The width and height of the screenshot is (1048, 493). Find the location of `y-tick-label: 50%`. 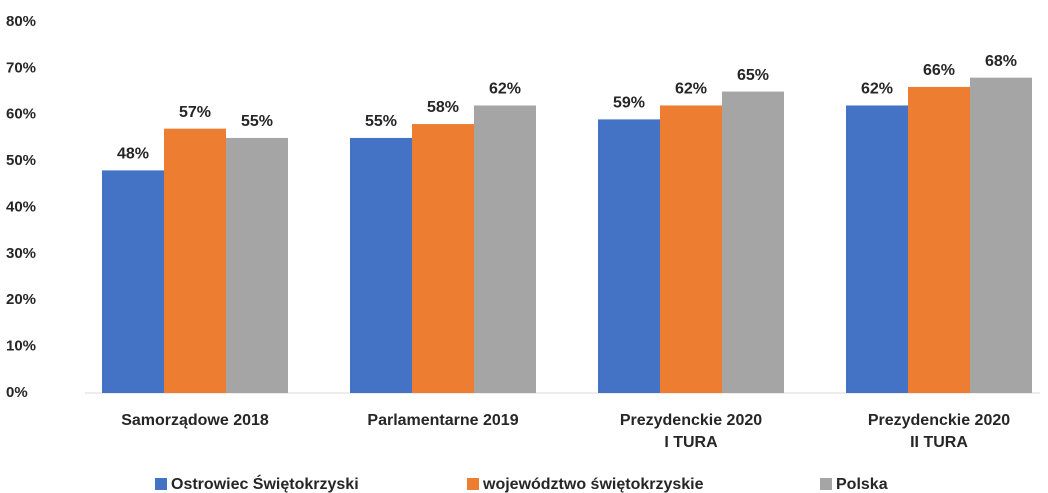

y-tick-label: 50% is located at coordinates (21, 160).